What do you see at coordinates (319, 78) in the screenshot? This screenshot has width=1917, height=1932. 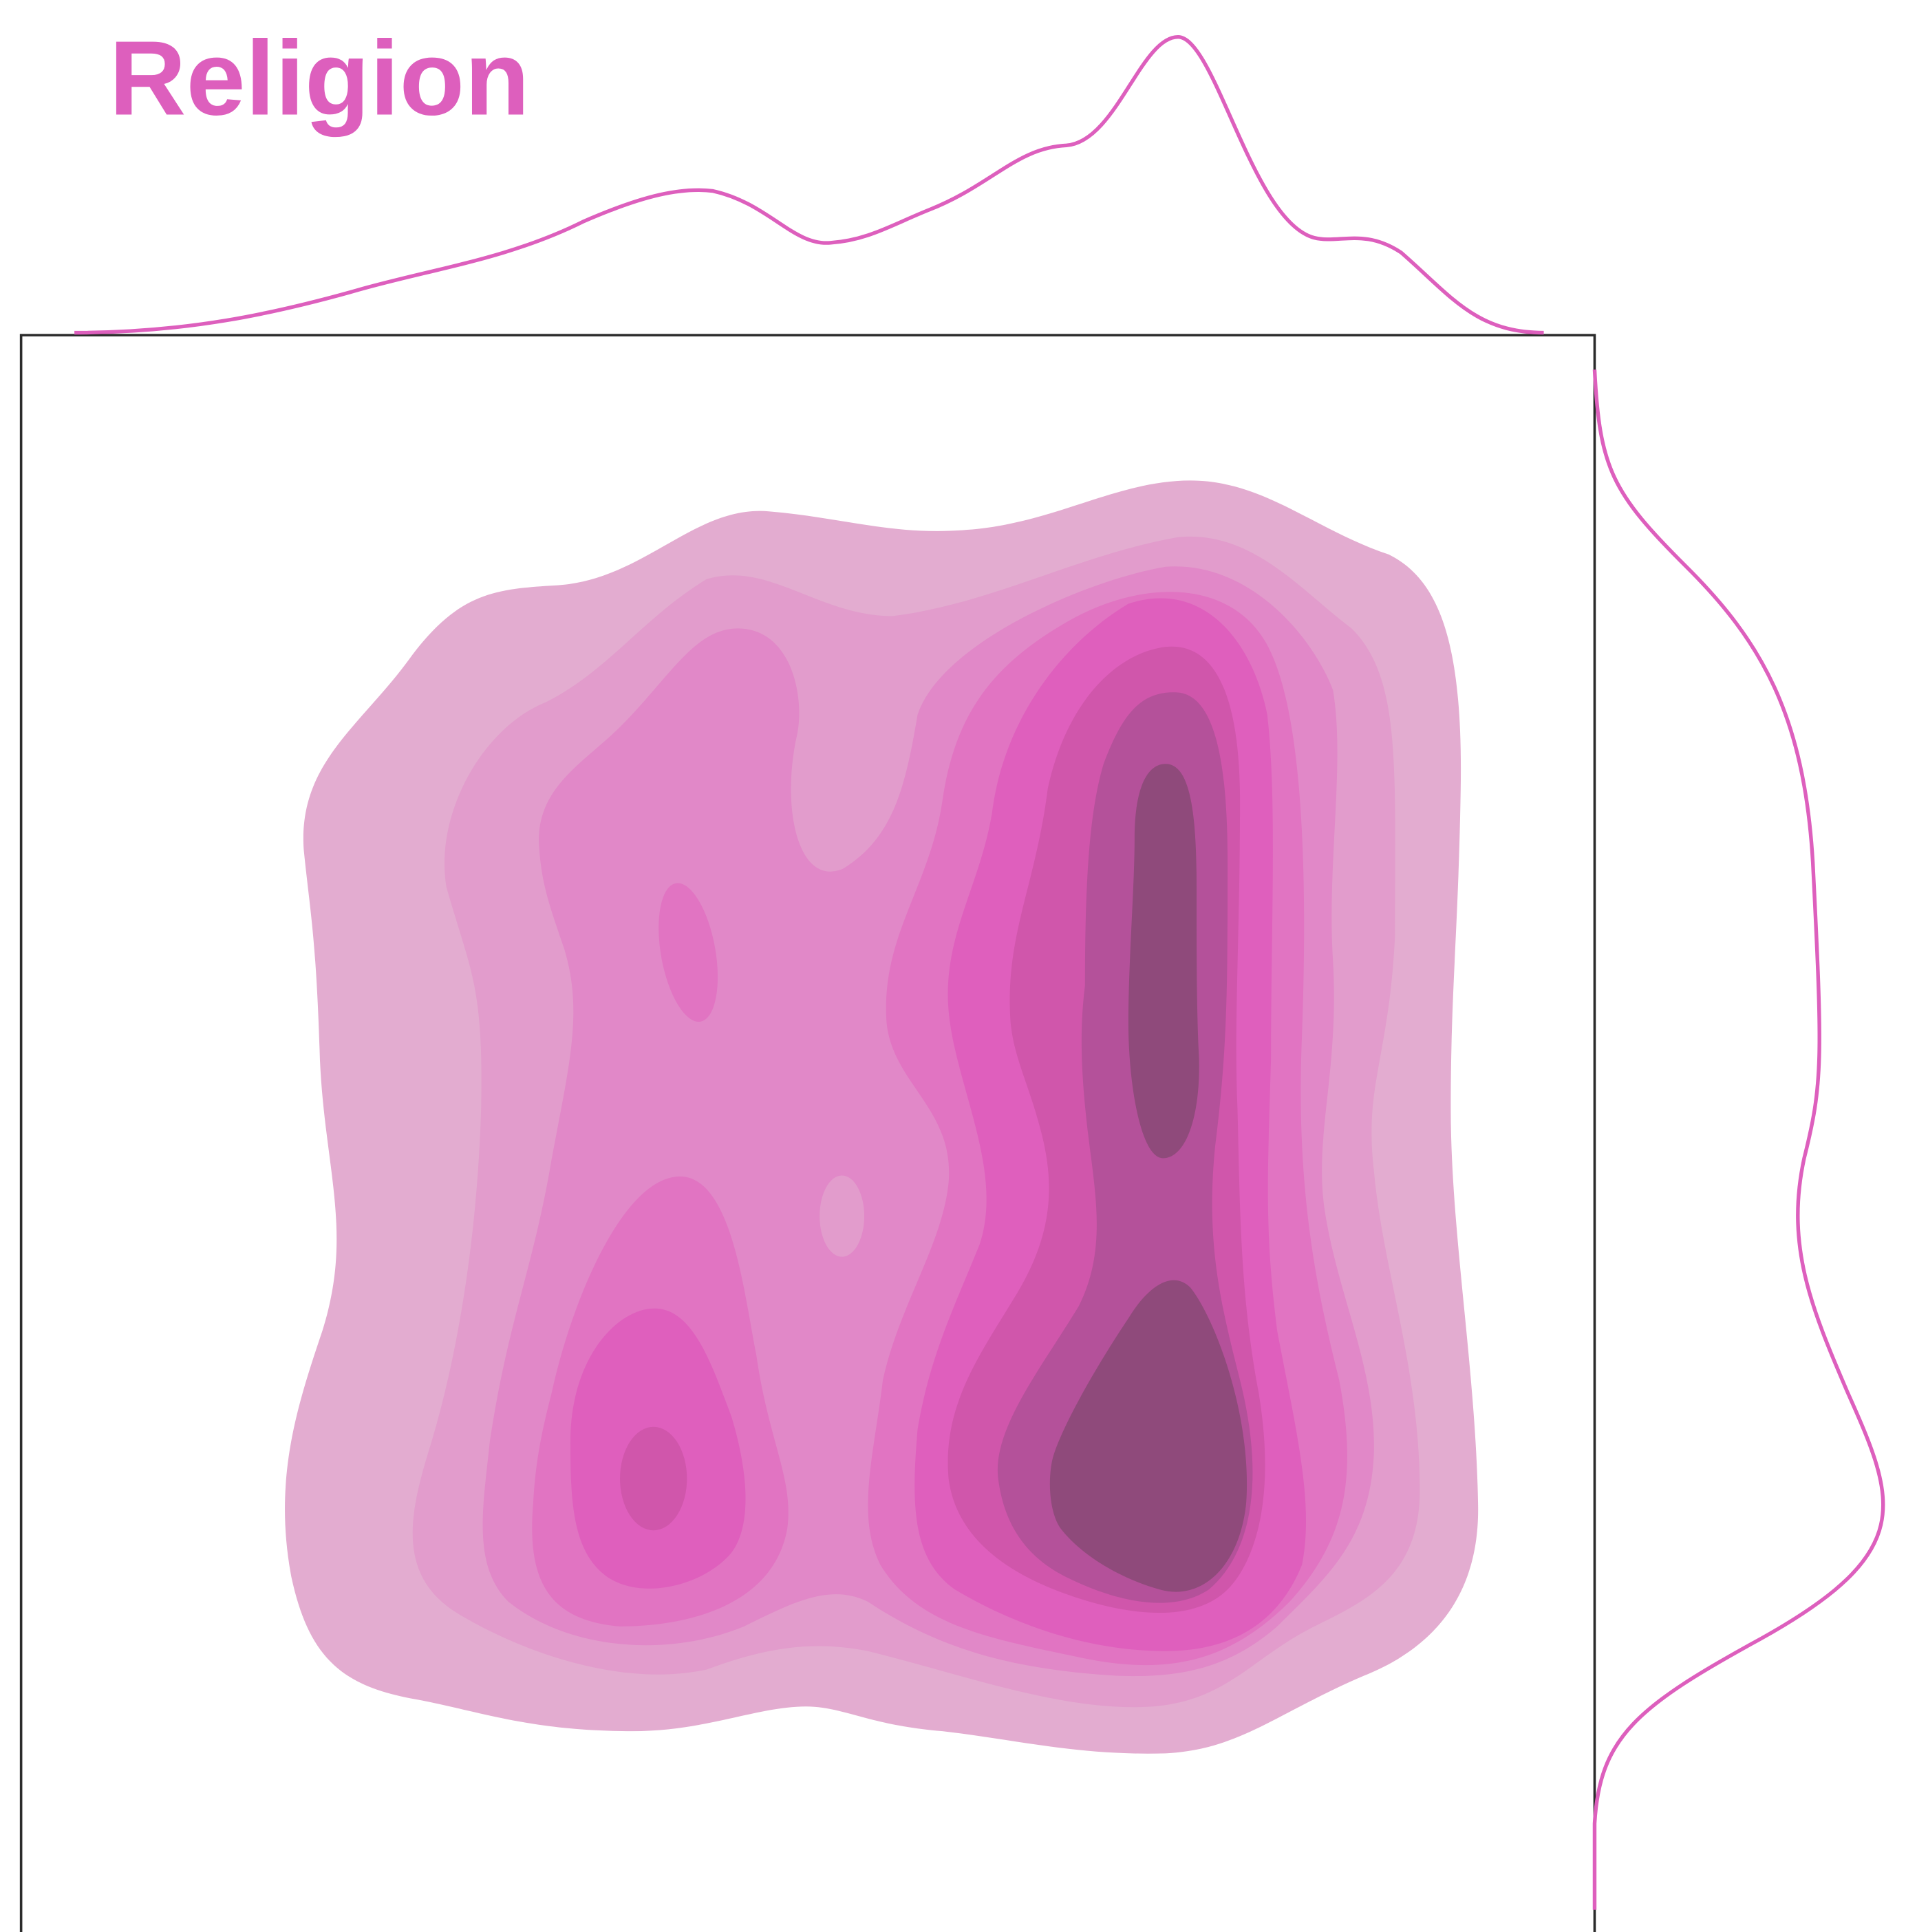 I see `chart-title: Religion` at bounding box center [319, 78].